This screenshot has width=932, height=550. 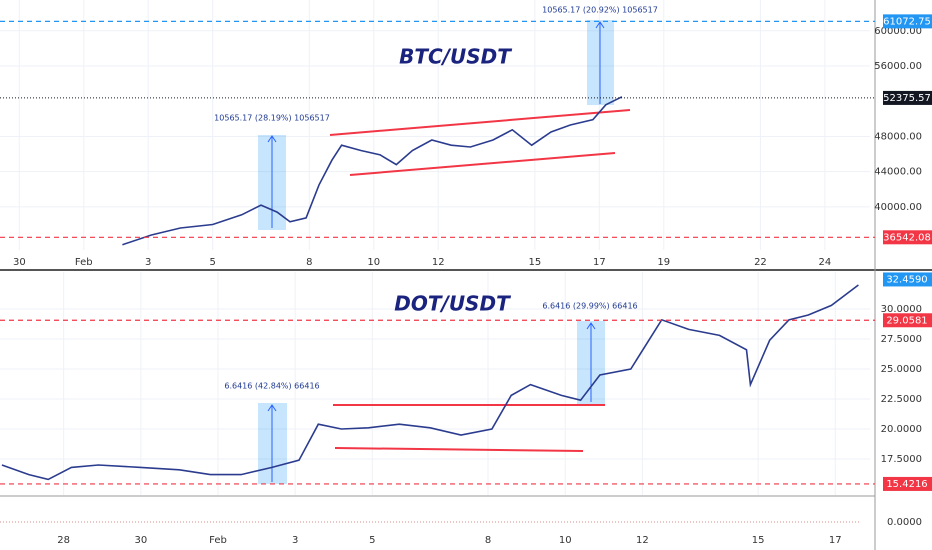 I want to click on price-tag-label: 15.4216, so click(x=906, y=484).